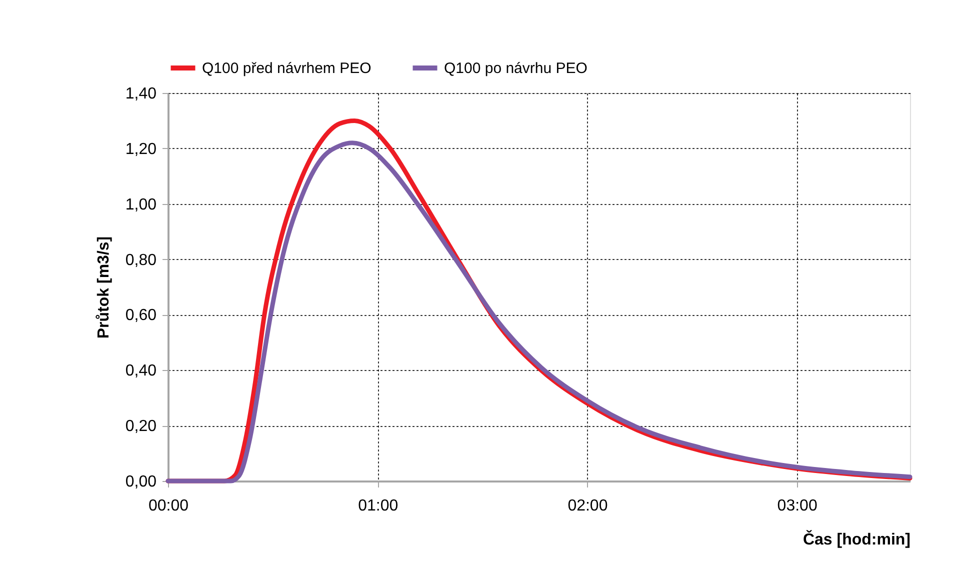  Describe the element at coordinates (856, 539) in the screenshot. I see `x-axis-title: Čas [hod:min]` at that location.